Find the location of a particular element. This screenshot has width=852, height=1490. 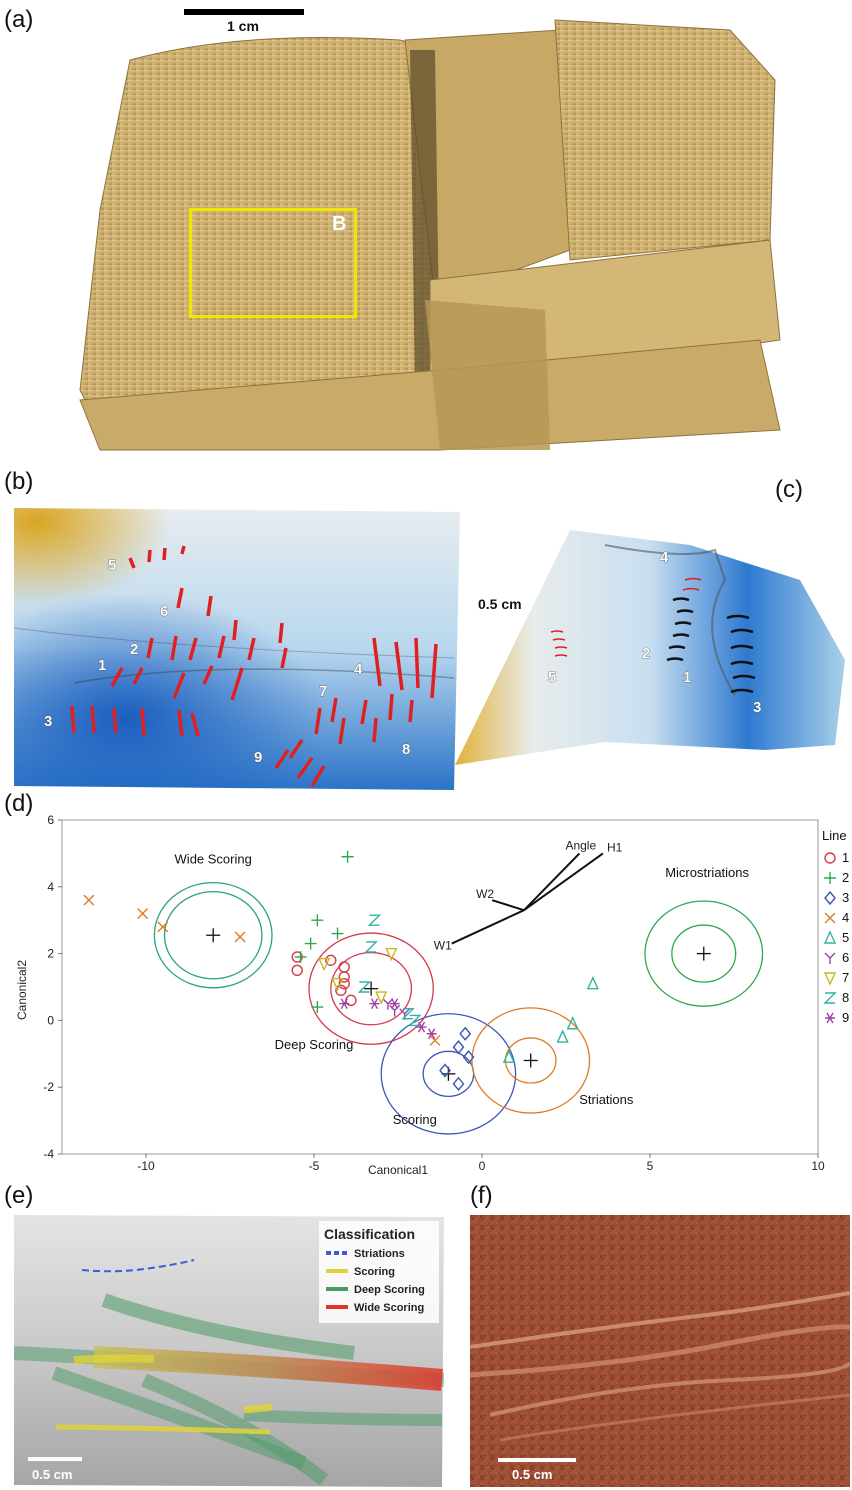

panel-a-label: (a) is located at coordinates (19, 19).